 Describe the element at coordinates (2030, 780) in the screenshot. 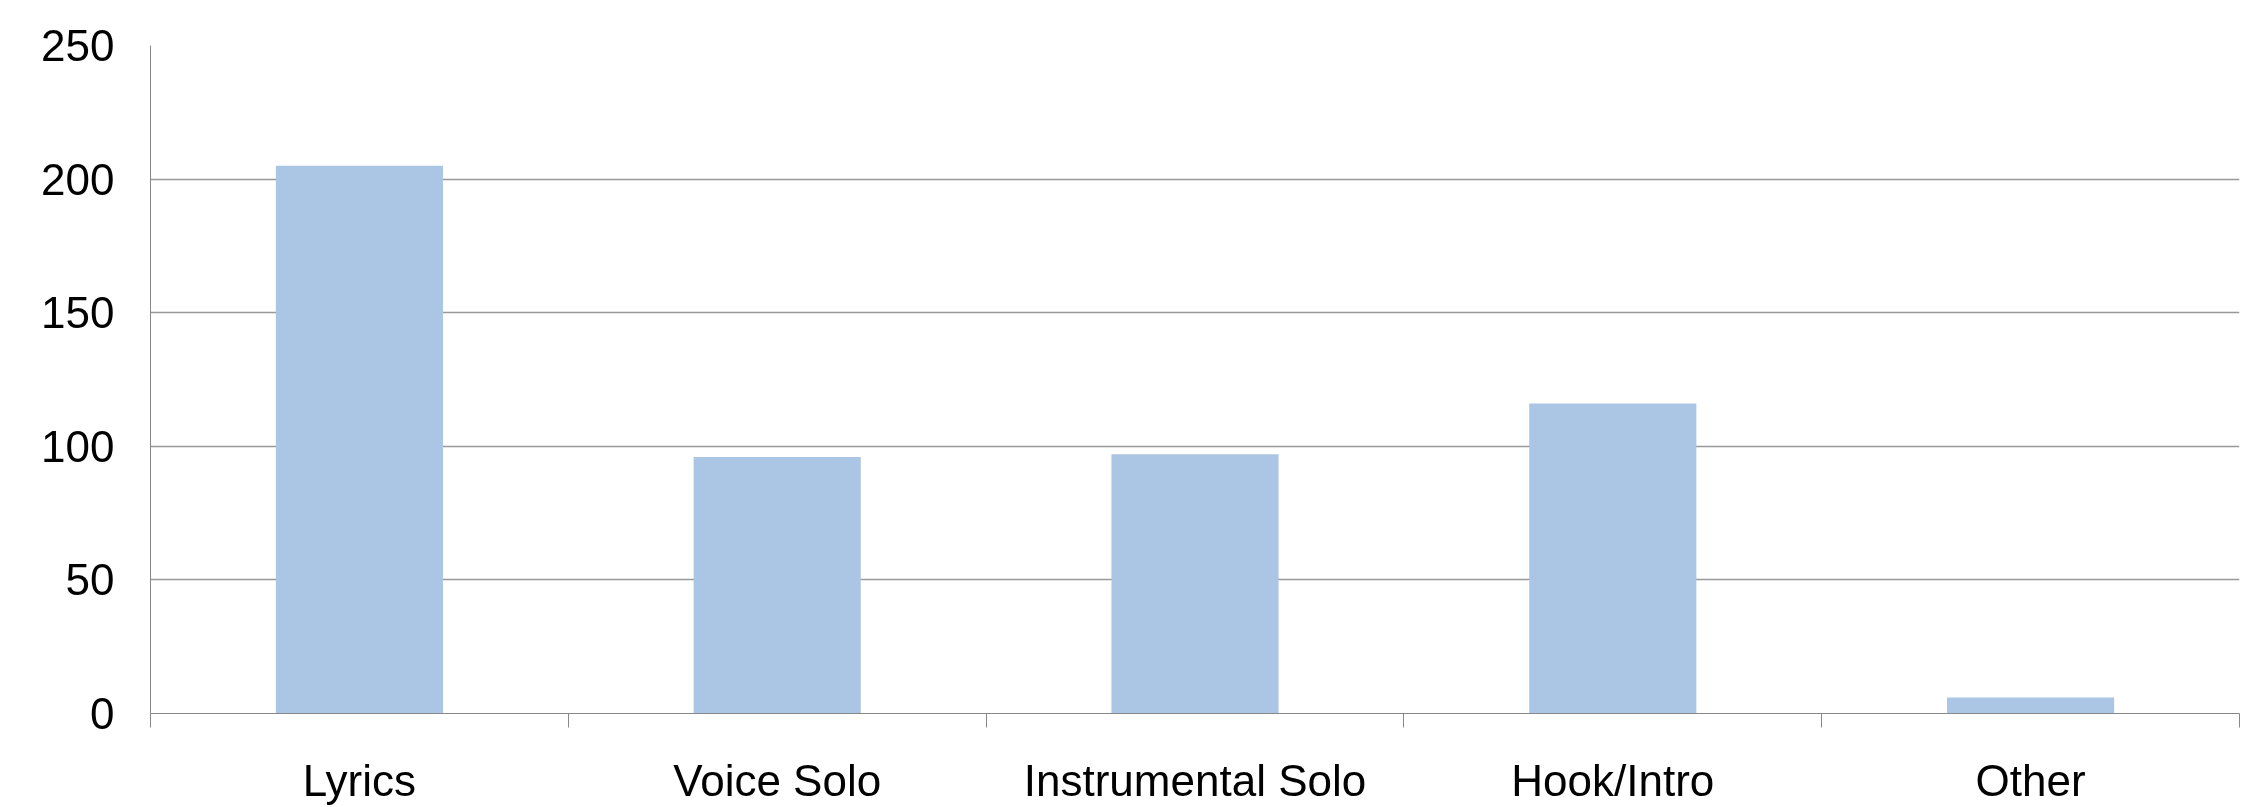

I see `x-tick-label: Other` at that location.